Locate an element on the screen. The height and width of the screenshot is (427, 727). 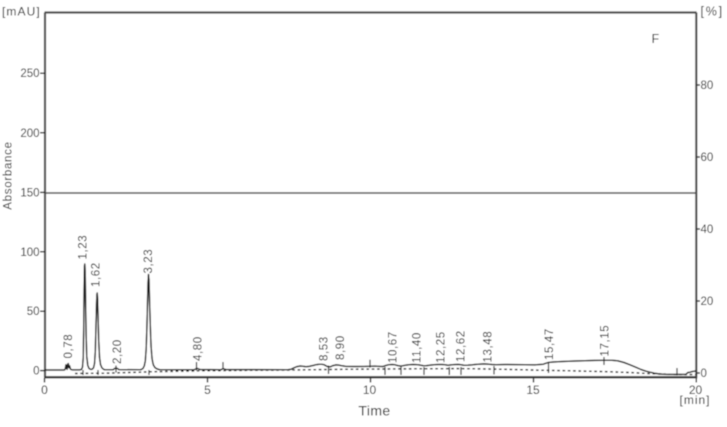
svg-text: Absorbance is located at coordinates (9, 175).